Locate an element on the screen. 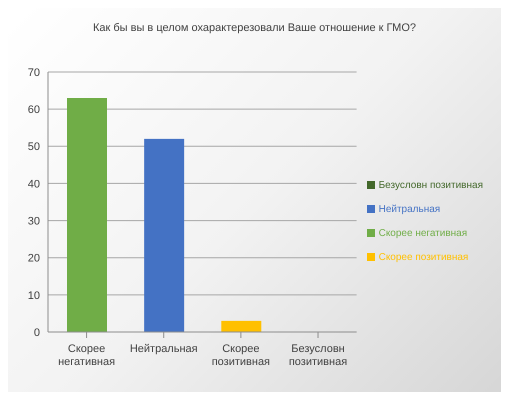 This screenshot has width=509, height=400. x-tick-label: Скорее негативная is located at coordinates (87, 355).